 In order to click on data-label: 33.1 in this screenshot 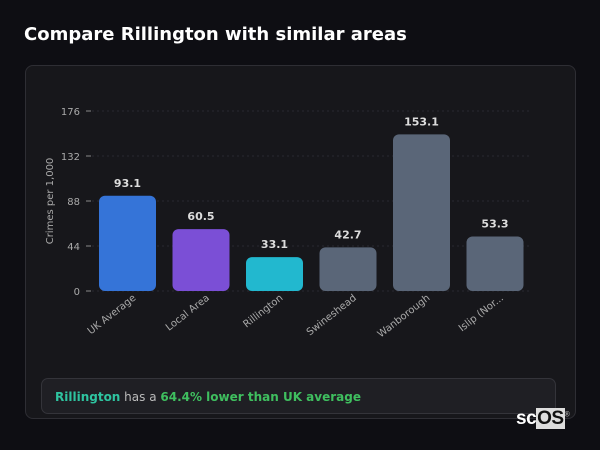, I will do `click(274, 244)`.